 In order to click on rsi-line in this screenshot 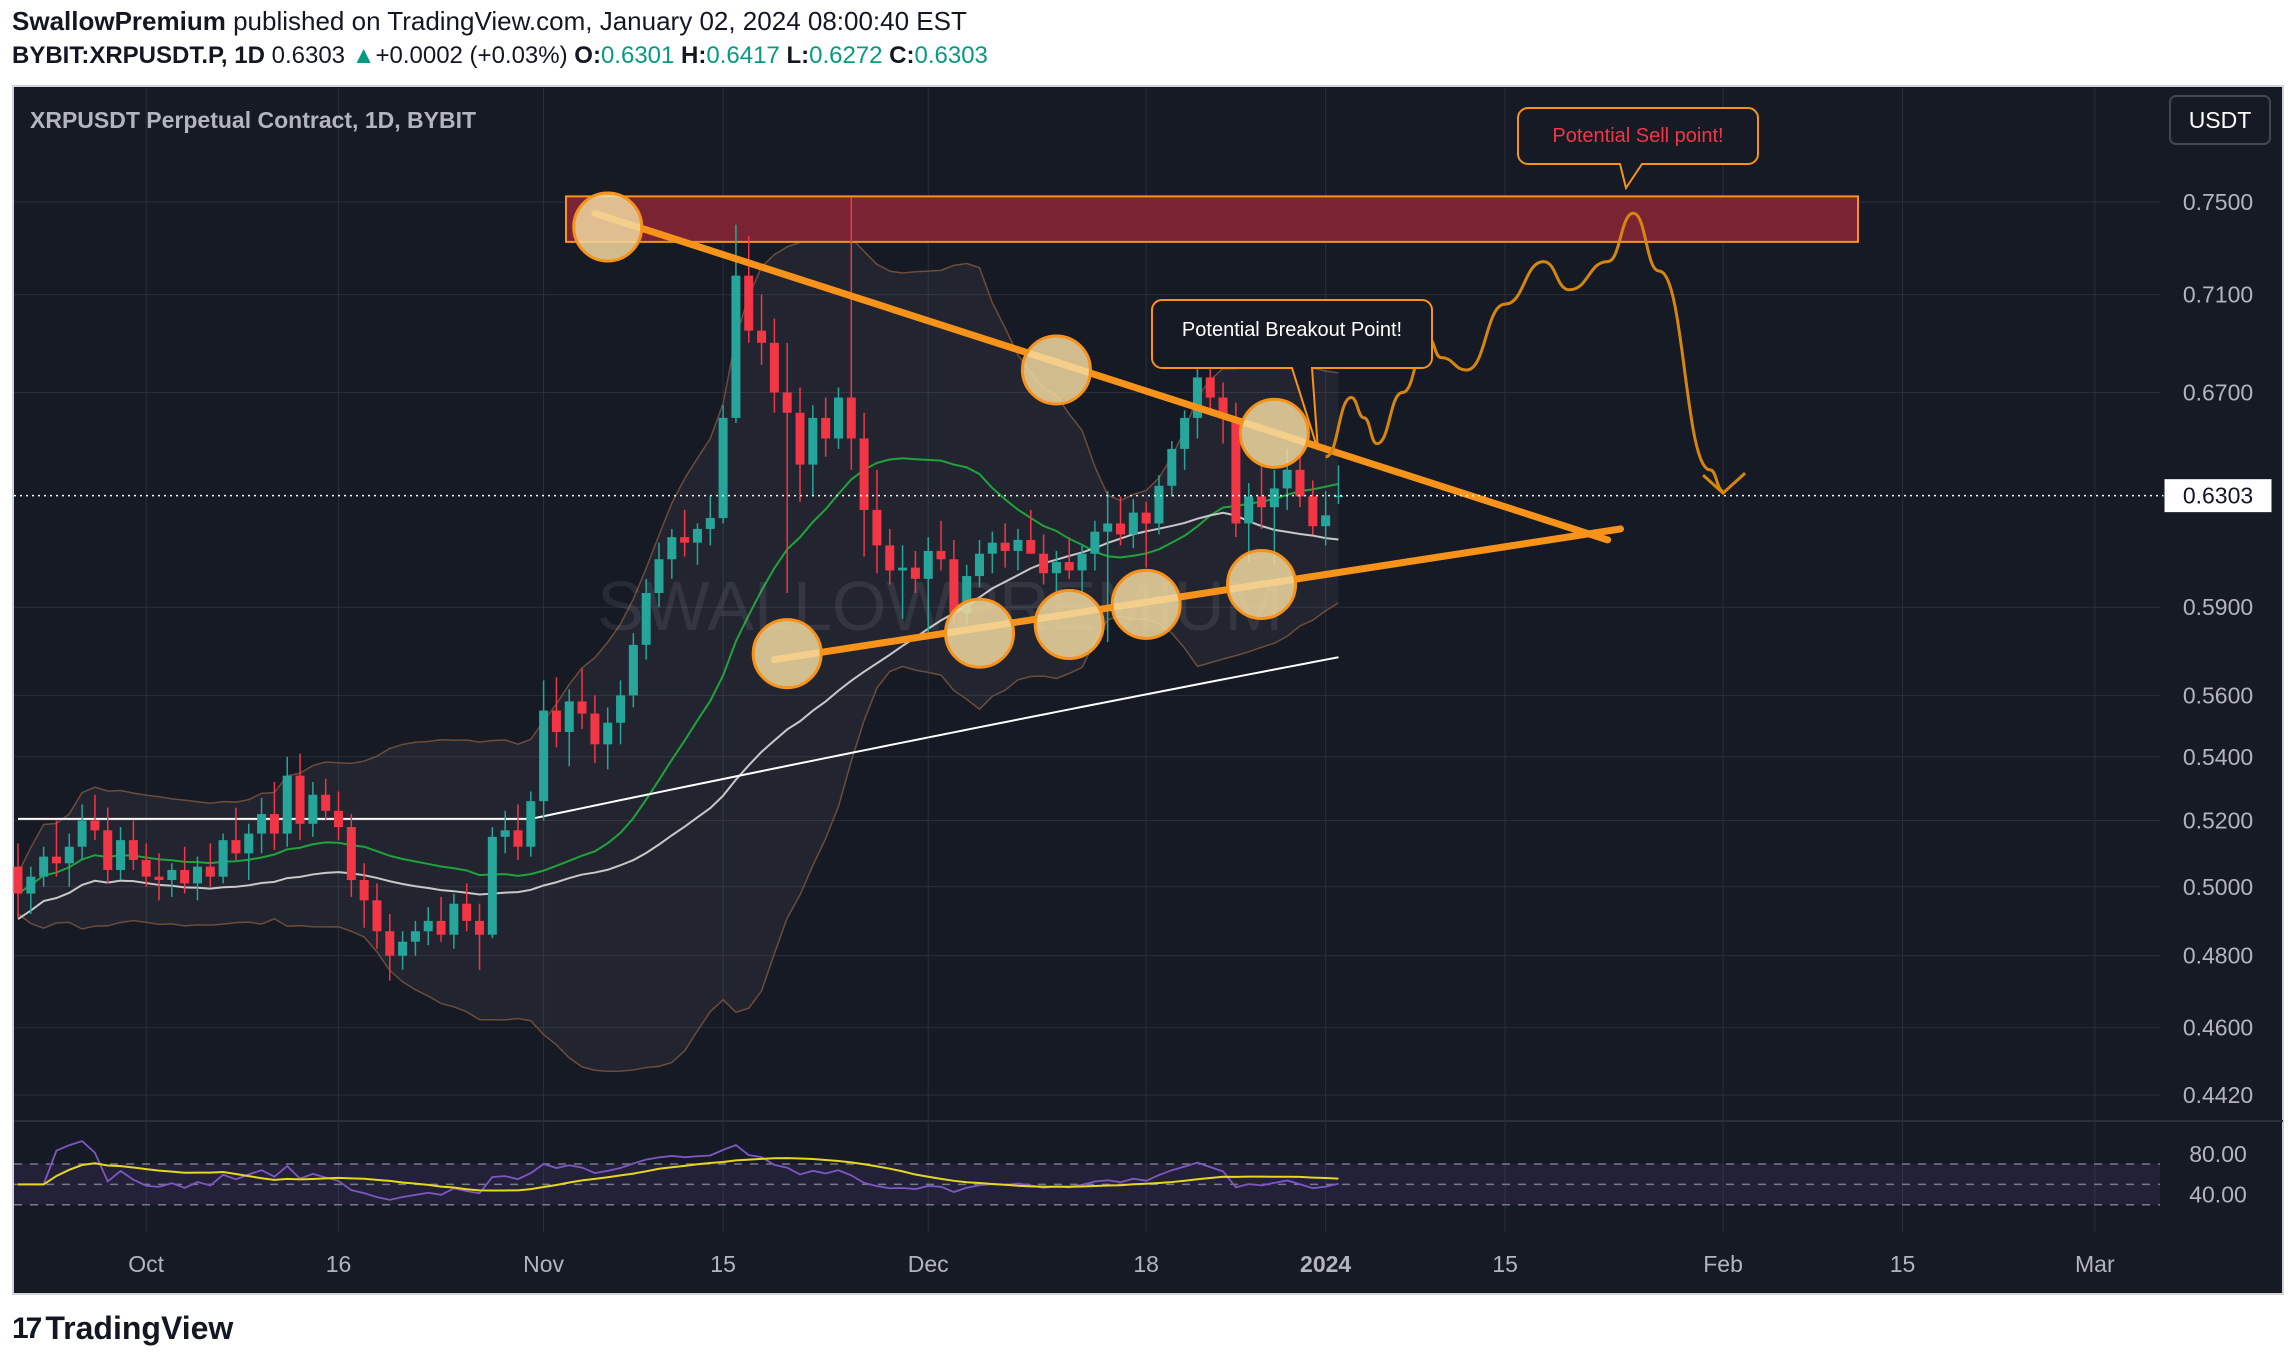, I will do `click(678, 1170)`.